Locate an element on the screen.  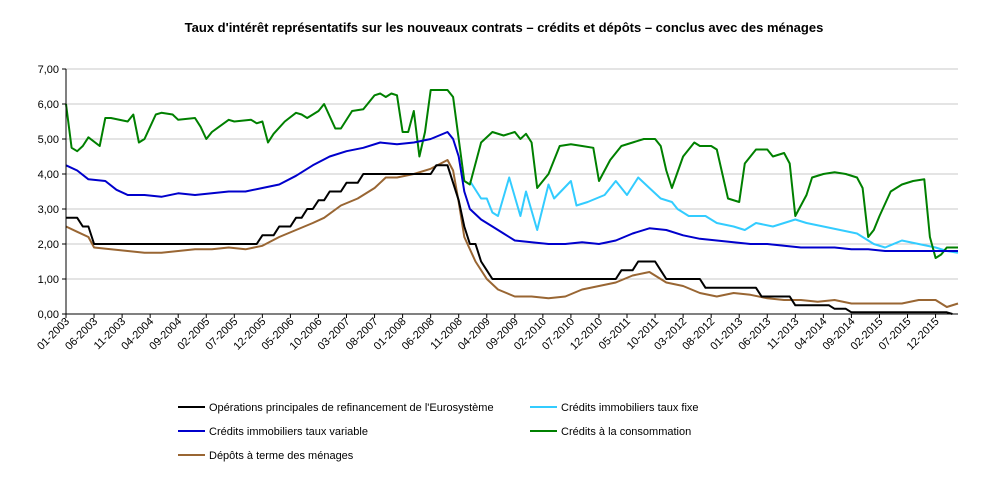
y-tick-label: 1,00 is located at coordinates (48, 280).